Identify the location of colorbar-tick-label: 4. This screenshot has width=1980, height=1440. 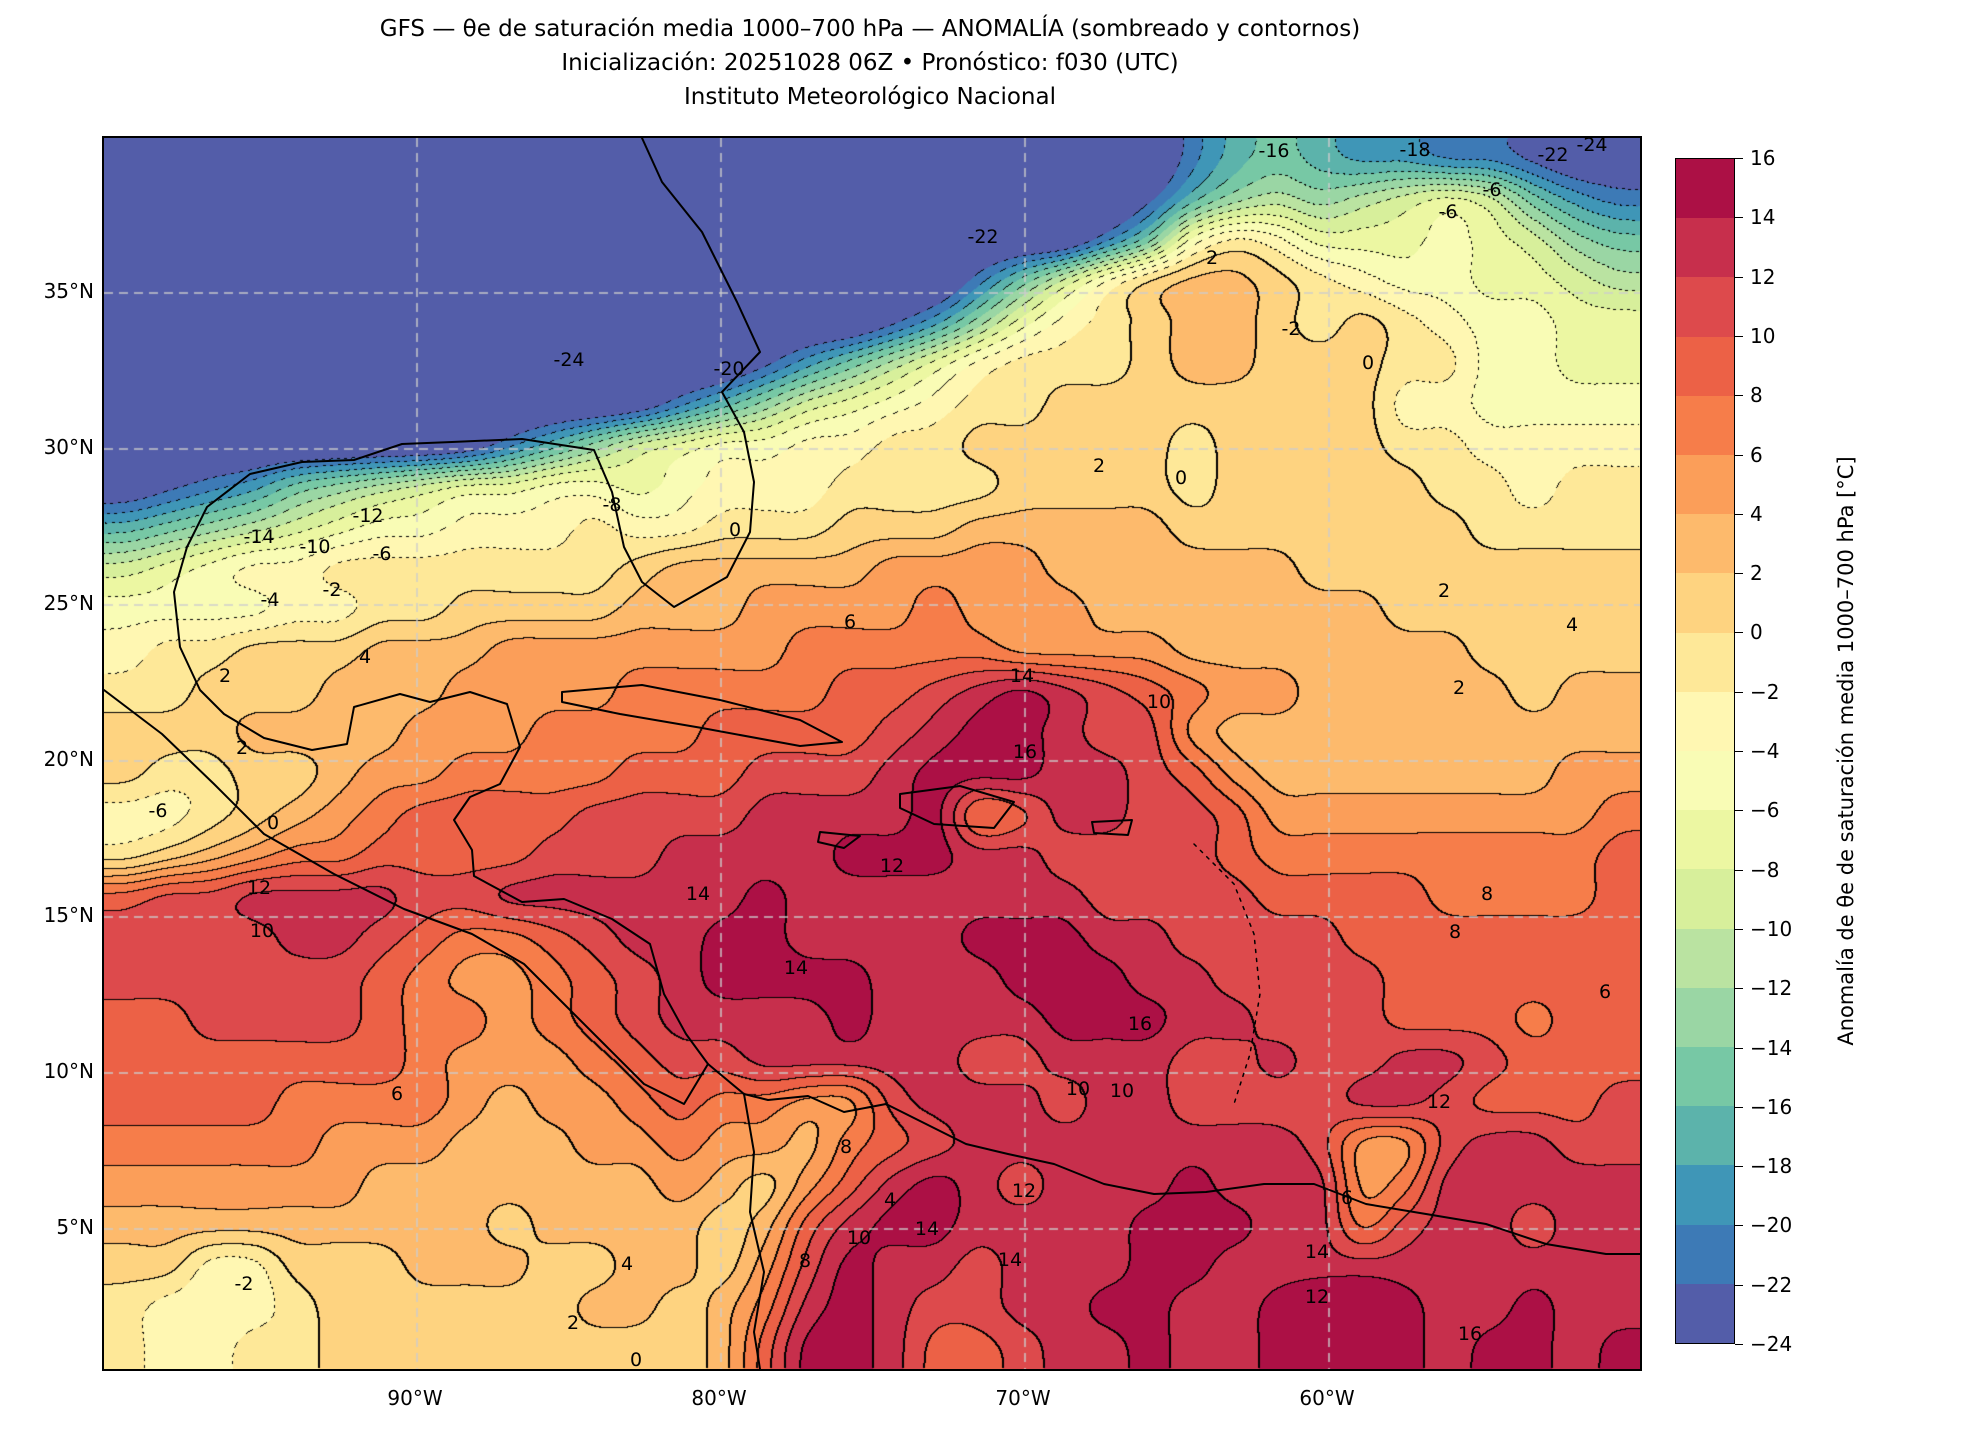
(1756, 513).